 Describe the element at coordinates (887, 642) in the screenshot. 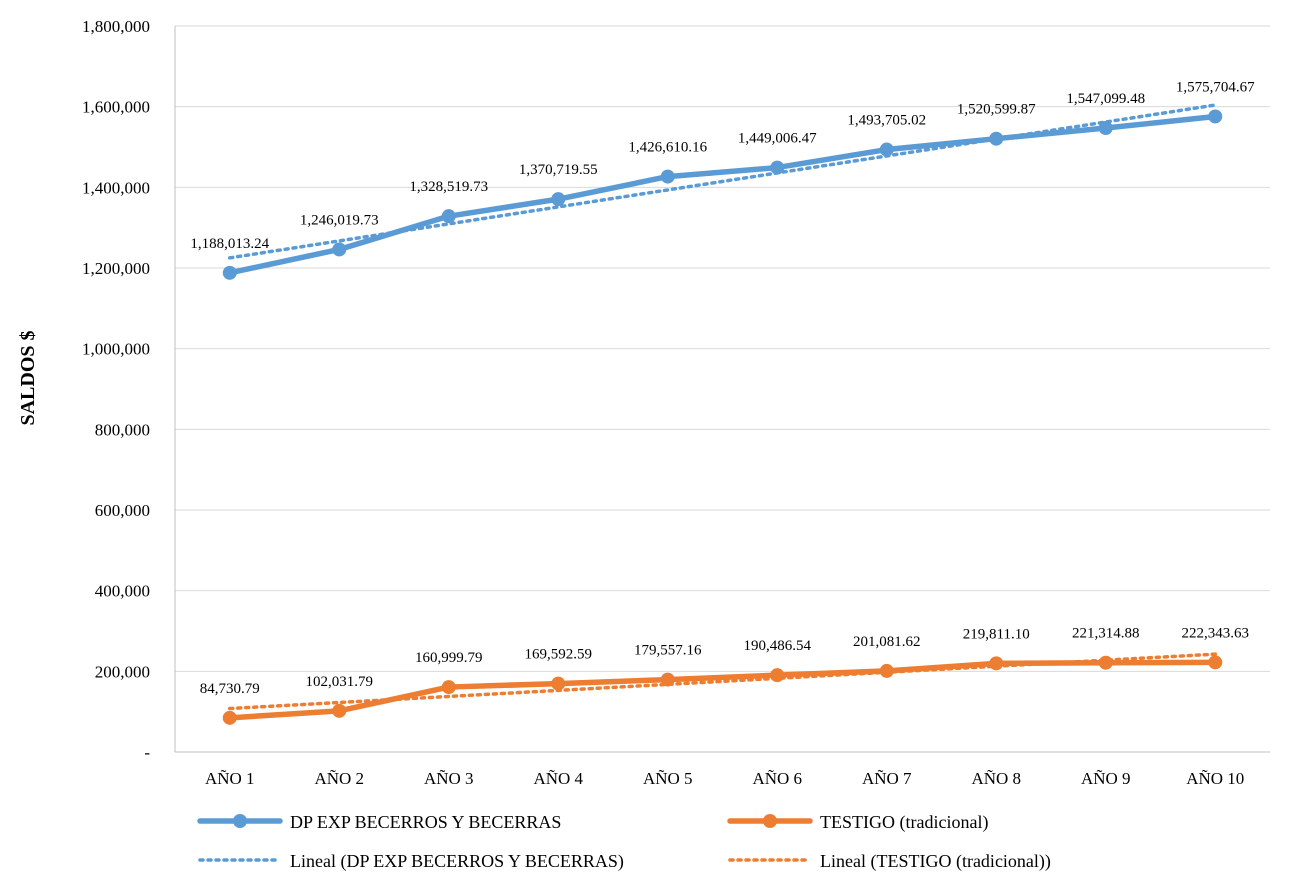

I see `data-label: 201,081.62` at that location.